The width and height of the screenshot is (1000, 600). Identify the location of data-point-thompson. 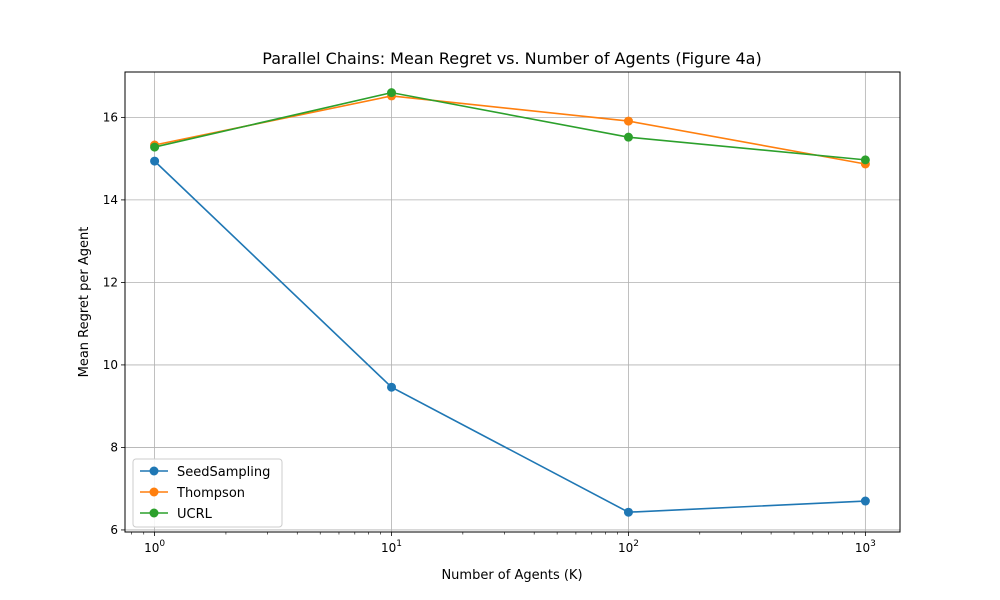
(628, 121).